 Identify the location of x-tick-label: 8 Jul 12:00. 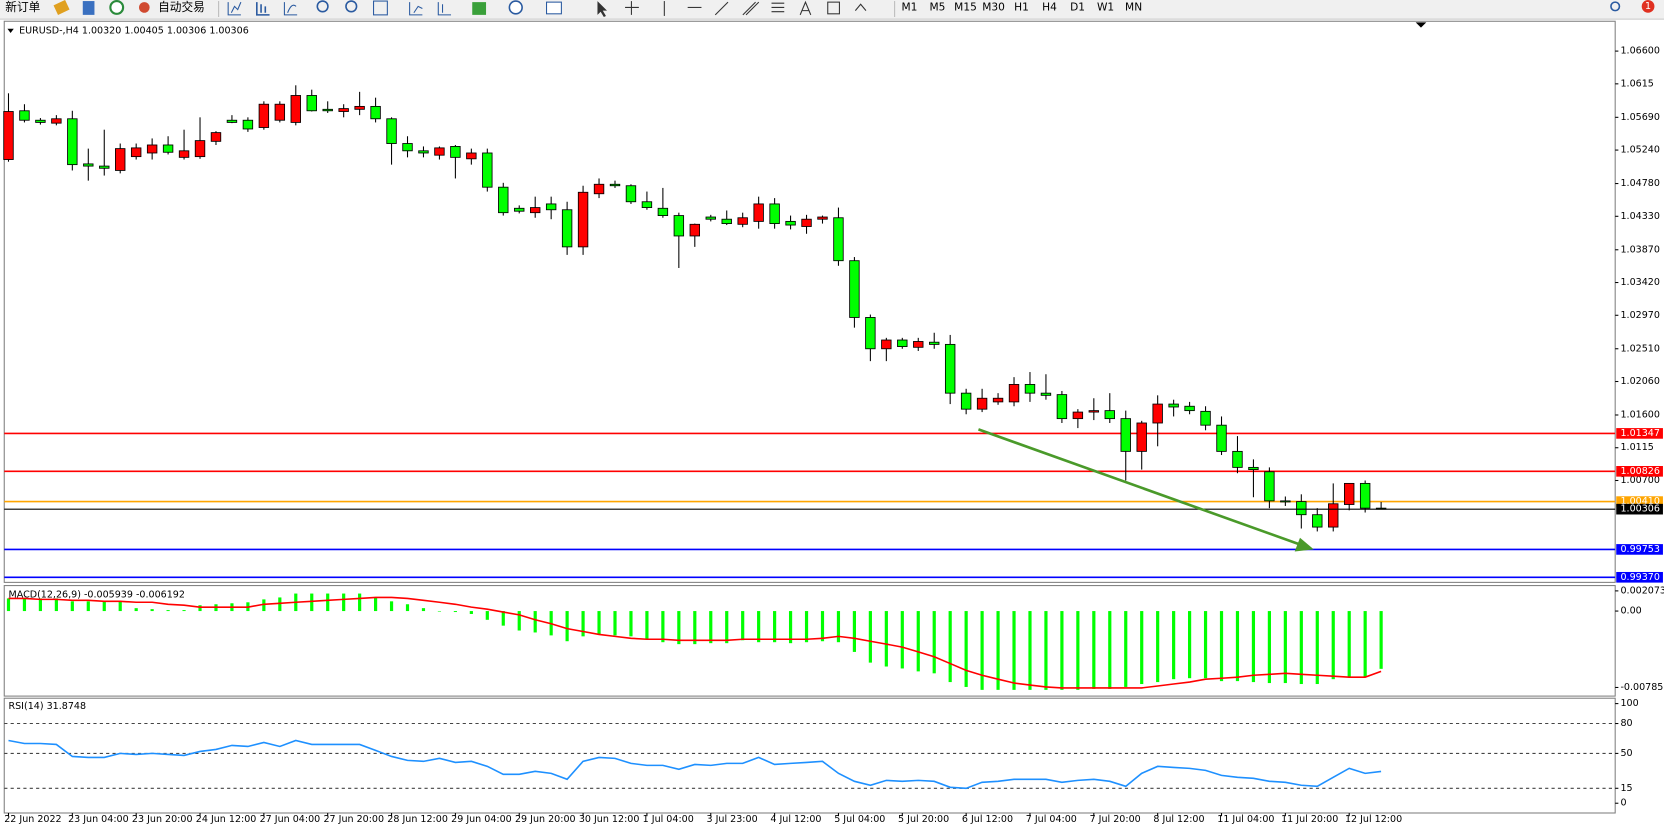
(1178, 819).